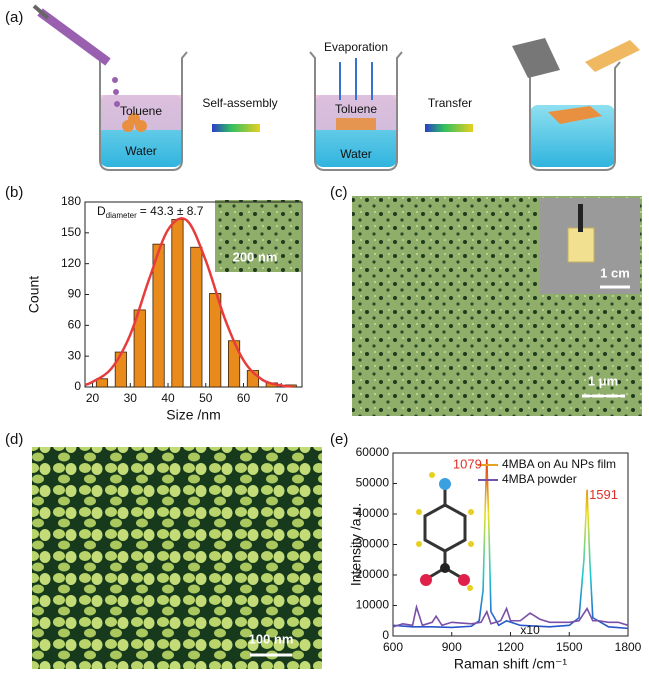  Describe the element at coordinates (206, 398) in the screenshot. I see `x-tick-label: 50` at that location.